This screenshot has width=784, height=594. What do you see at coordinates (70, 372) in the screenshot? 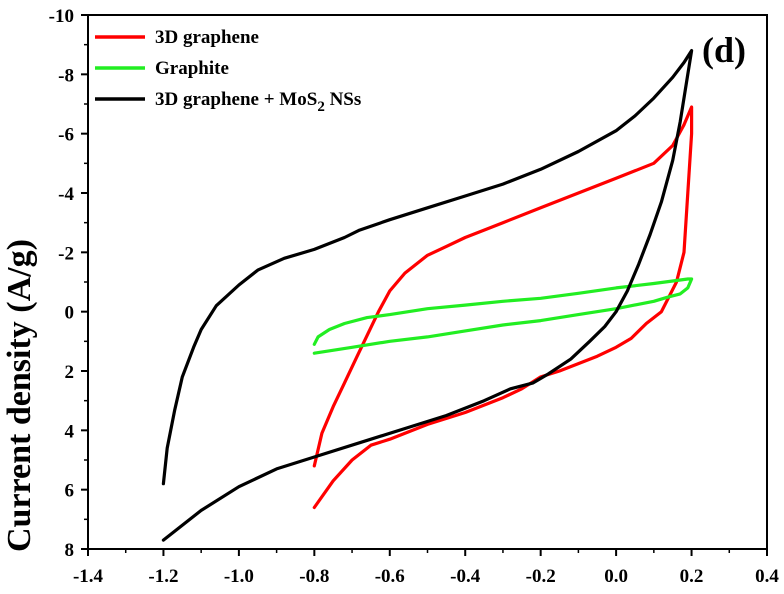
I see `y-tick-label: 2` at bounding box center [70, 372].